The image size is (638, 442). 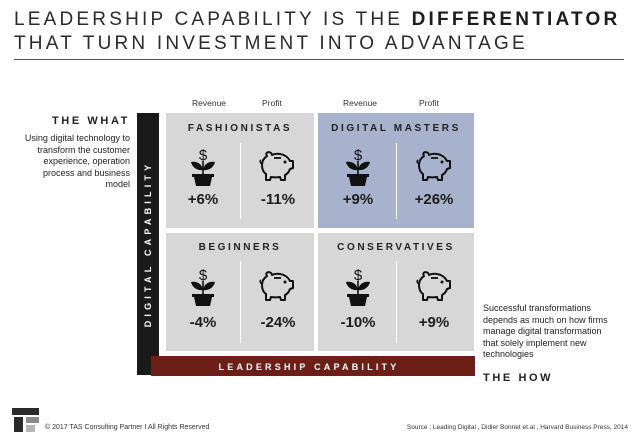 What do you see at coordinates (209, 103) in the screenshot?
I see `column-header-revenue-left: Revenue` at bounding box center [209, 103].